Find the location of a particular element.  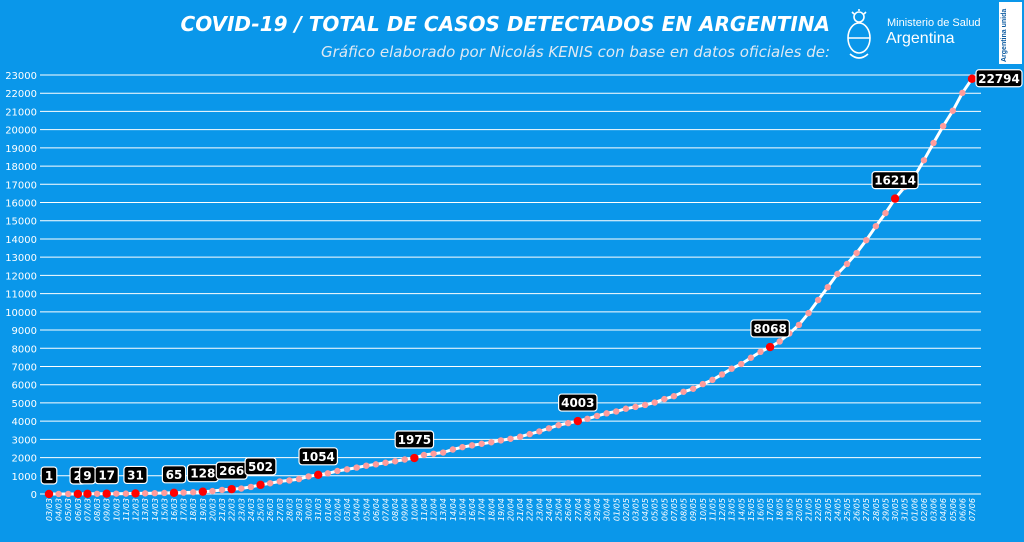

x-tick-label: 15/04 is located at coordinates (462, 509).